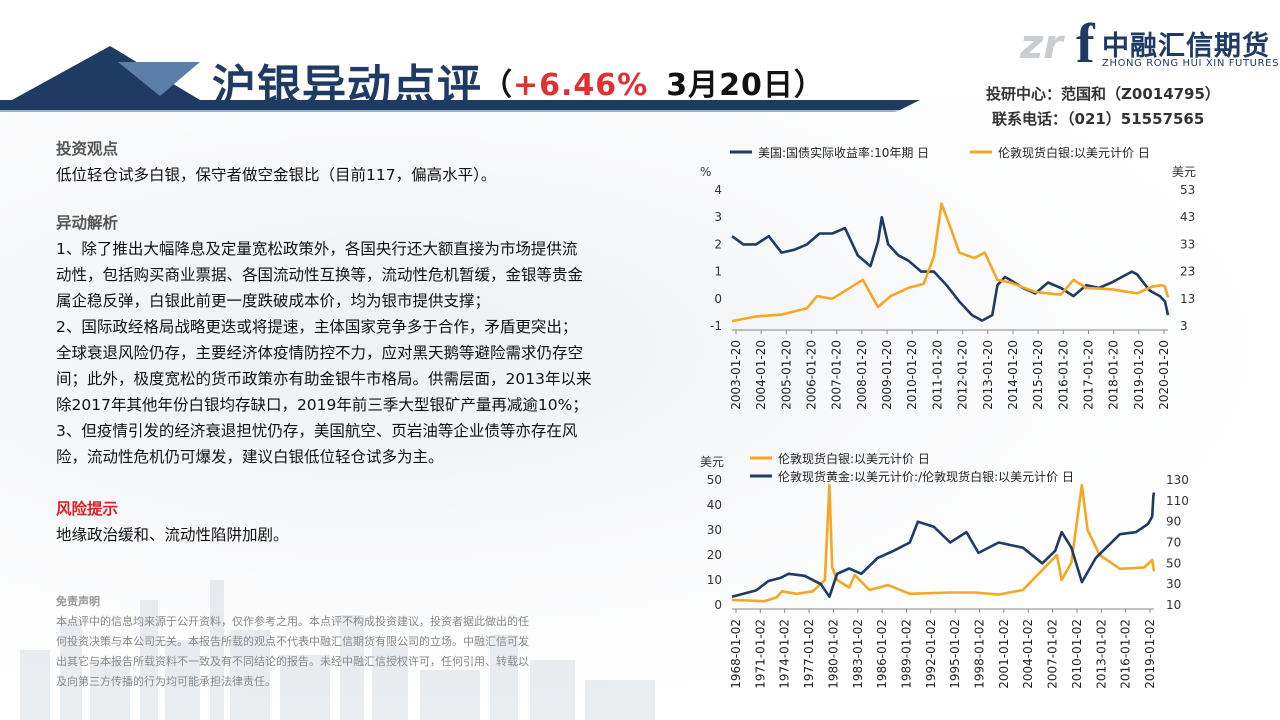 The width and height of the screenshot is (1280, 720). What do you see at coordinates (761, 375) in the screenshot?
I see `x-tick-label: 2004-01-20` at bounding box center [761, 375].